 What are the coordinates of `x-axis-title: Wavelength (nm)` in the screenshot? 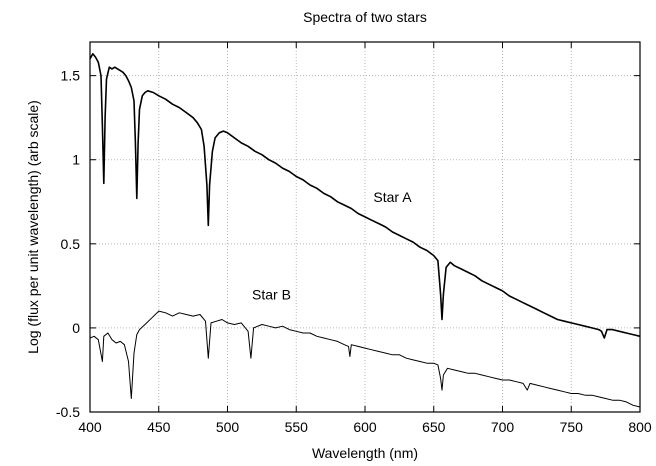 It's located at (365, 453).